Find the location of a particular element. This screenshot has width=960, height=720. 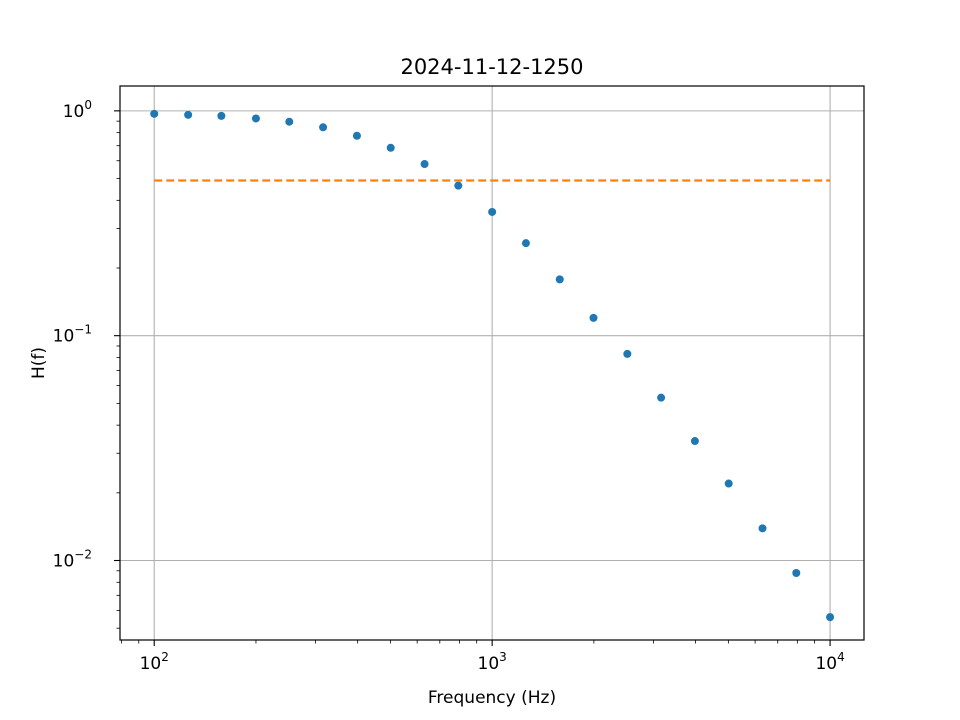

y-tick-label: 10⁻² is located at coordinates (72, 560).